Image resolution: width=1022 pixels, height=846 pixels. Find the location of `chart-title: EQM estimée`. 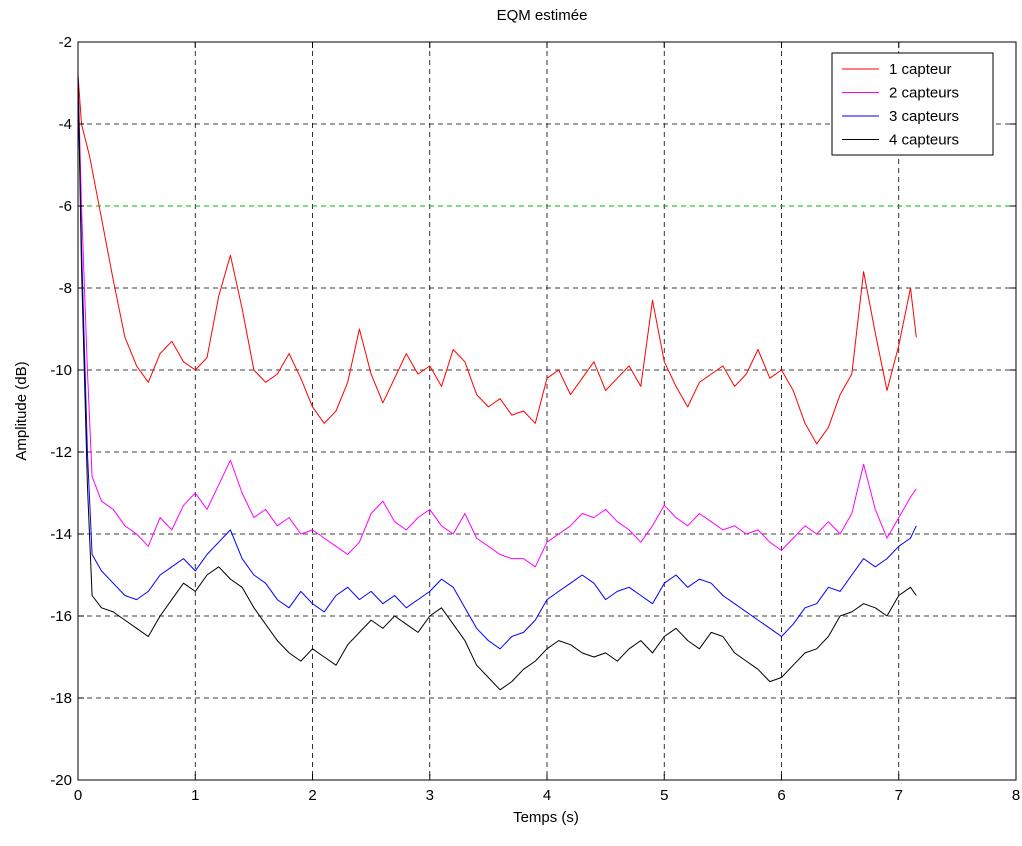

chart-title: EQM estimée is located at coordinates (542, 15).